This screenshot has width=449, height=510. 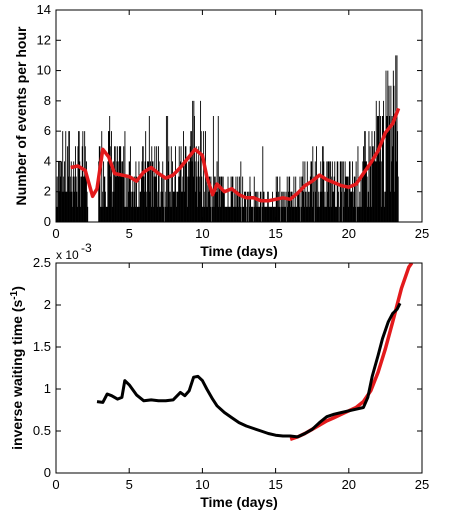 What do you see at coordinates (235, 155) in the screenshot?
I see `top-smoothed-rate-line` at bounding box center [235, 155].